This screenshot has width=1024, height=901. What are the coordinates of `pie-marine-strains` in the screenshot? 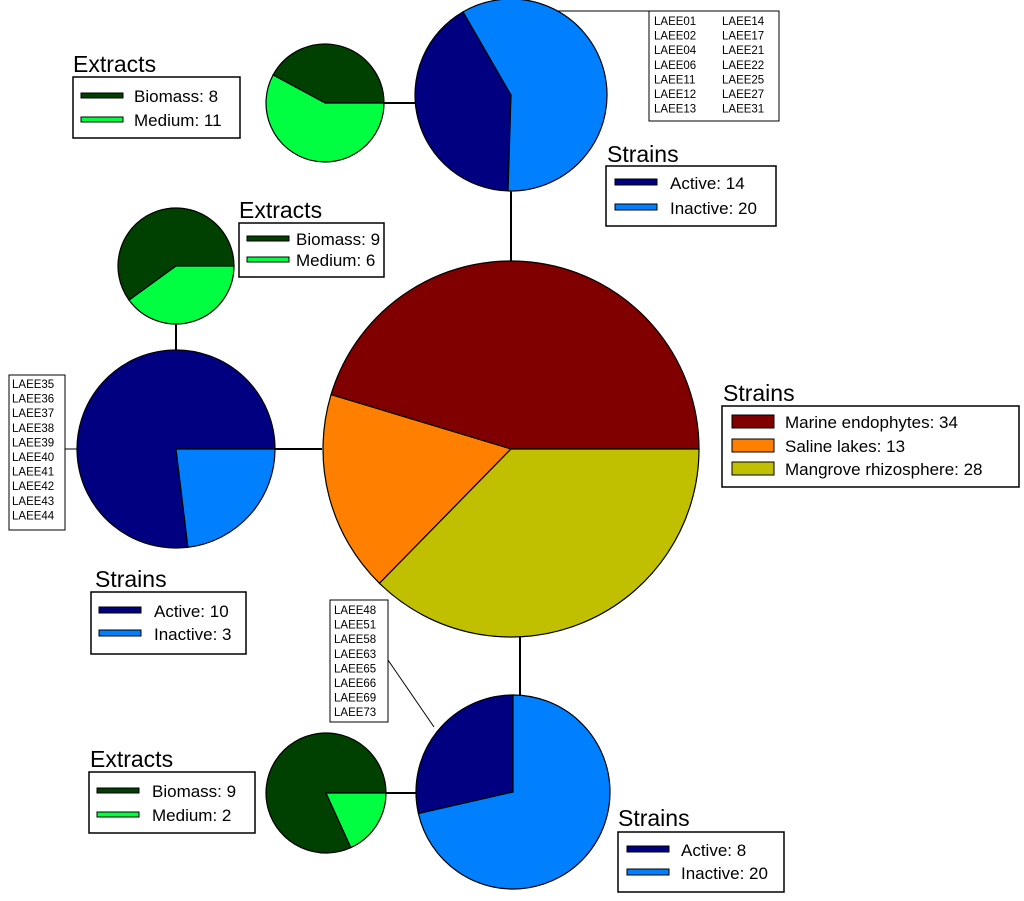 It's located at (511, 96).